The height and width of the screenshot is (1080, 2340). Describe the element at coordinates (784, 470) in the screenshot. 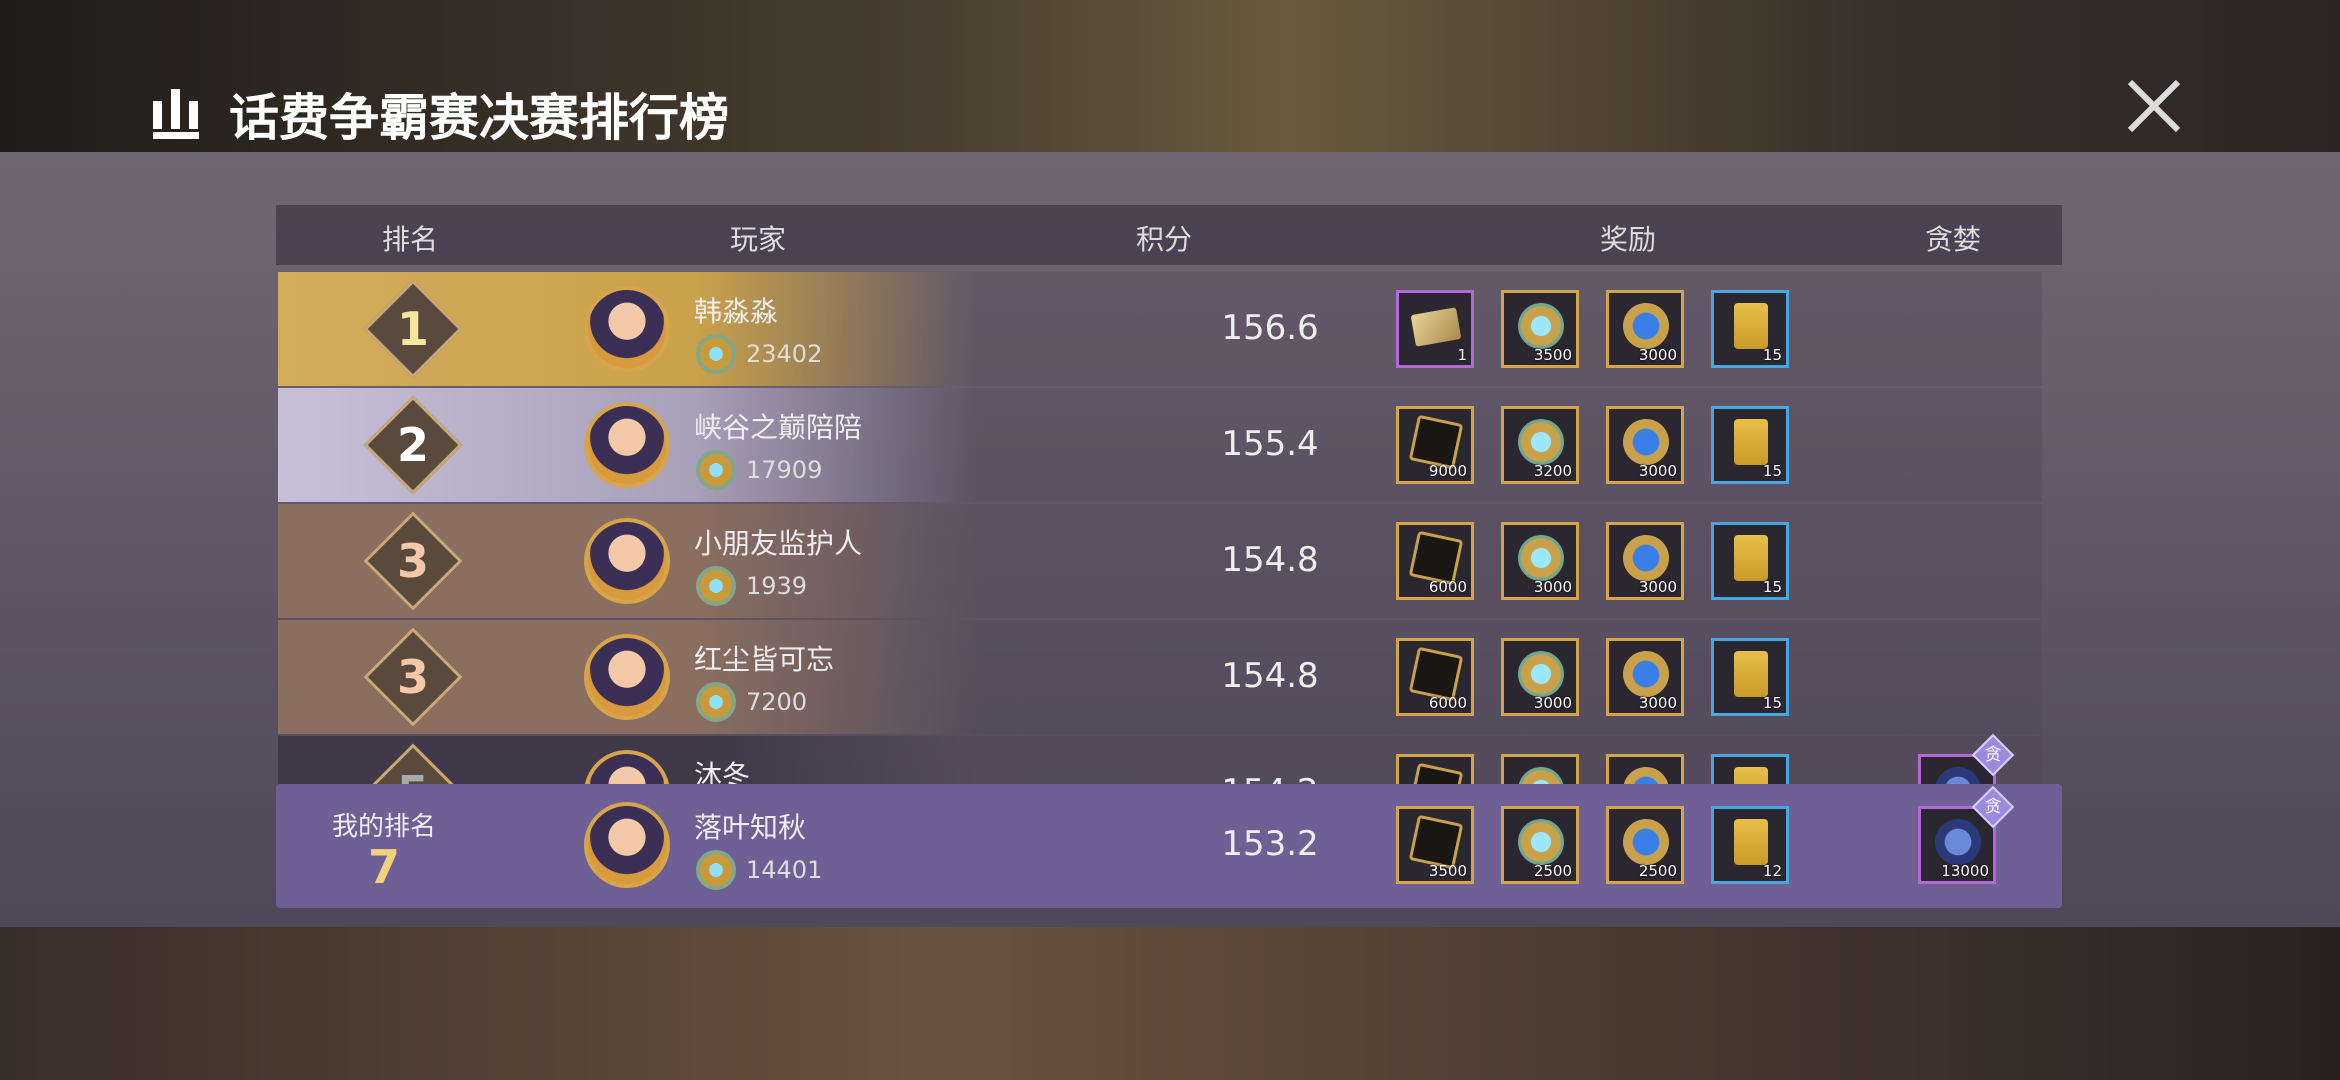

I see `player-coins: 17909` at that location.